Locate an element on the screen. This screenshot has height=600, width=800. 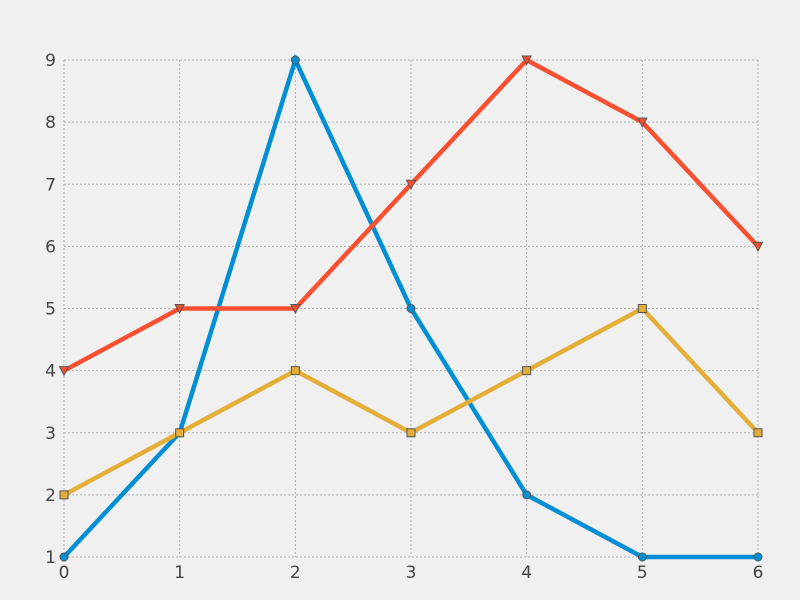
x-tick-label-0: 0 is located at coordinates (64, 573).